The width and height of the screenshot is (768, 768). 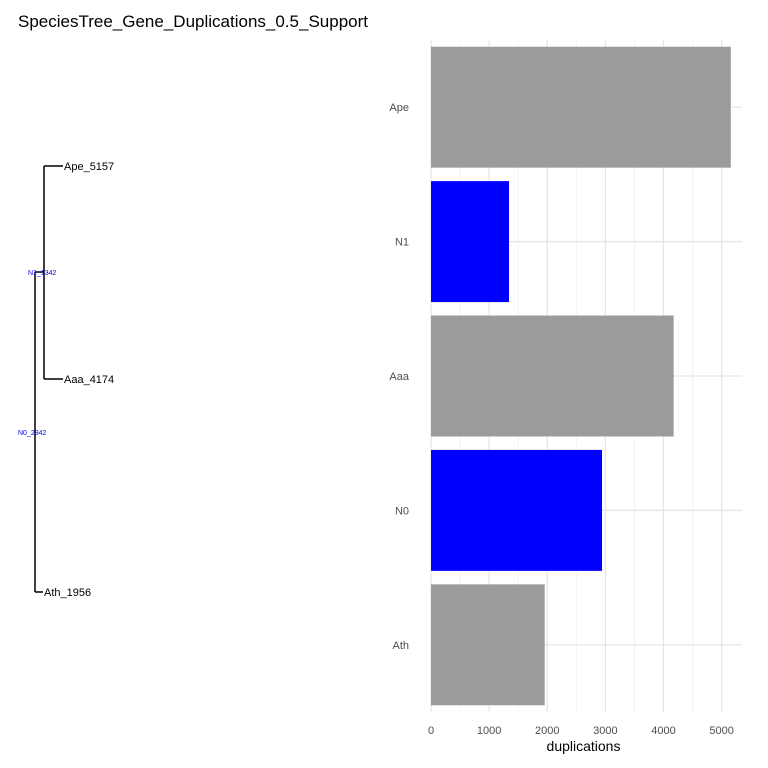 What do you see at coordinates (89, 380) in the screenshot?
I see `tip-label: Aaa_4174` at bounding box center [89, 380].